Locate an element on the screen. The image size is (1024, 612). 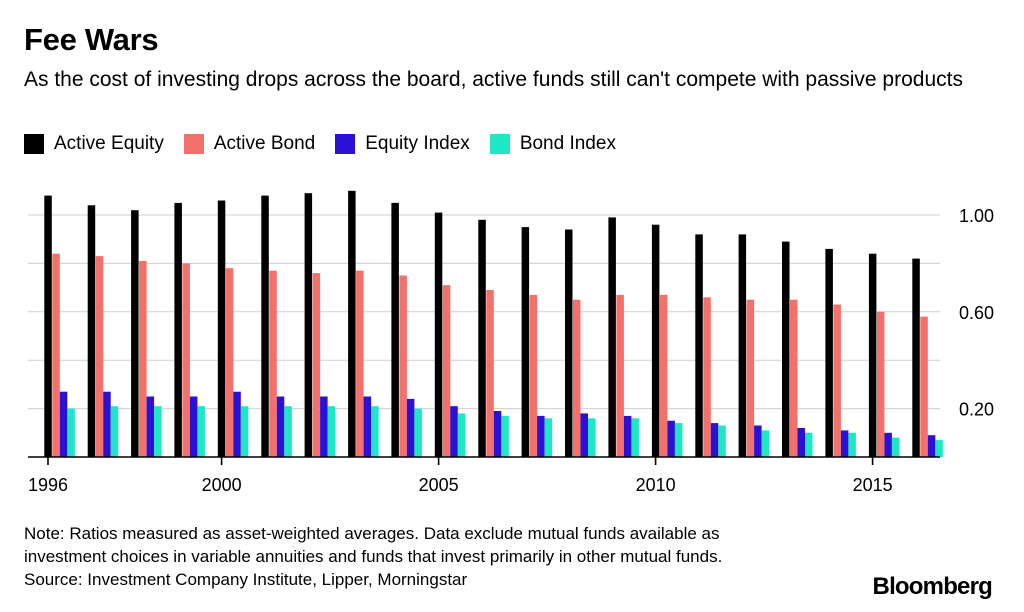
bar-active-equity-2007 is located at coordinates (525, 342).